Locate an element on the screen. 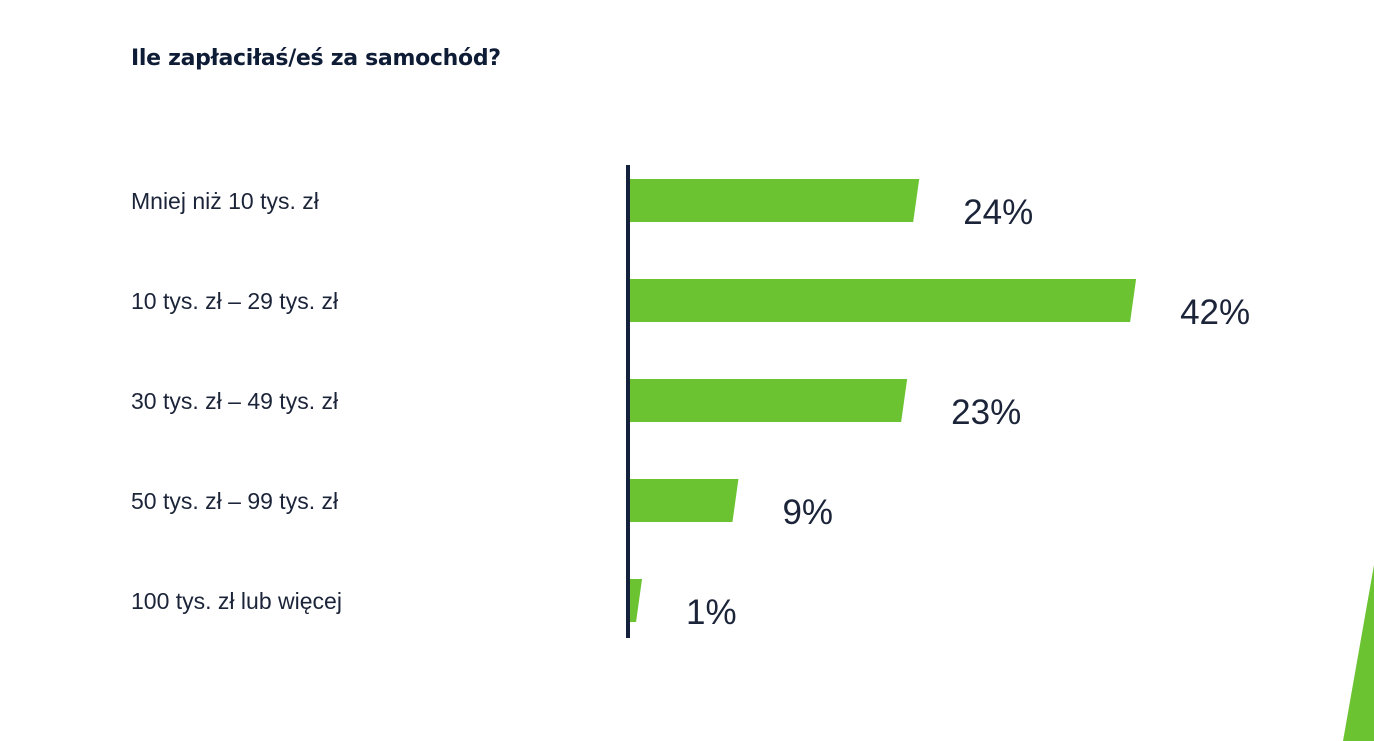 Image resolution: width=1374 pixels, height=741 pixels. category-label: 10 tys. zł – 29 tys. zł is located at coordinates (234, 301).